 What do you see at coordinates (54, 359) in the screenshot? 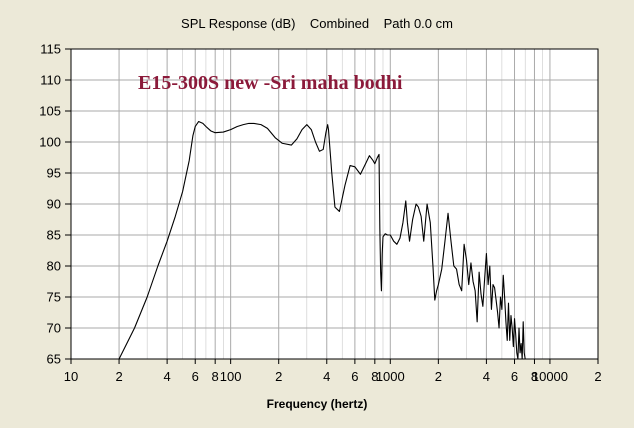
I see `y-tick-label: 65` at bounding box center [54, 359].